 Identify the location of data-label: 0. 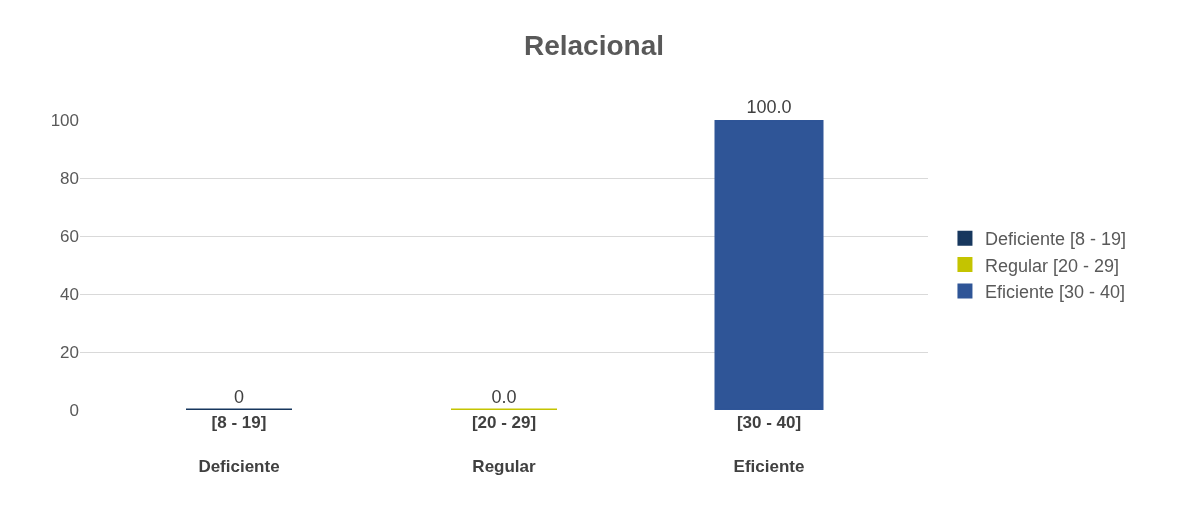
(239, 397).